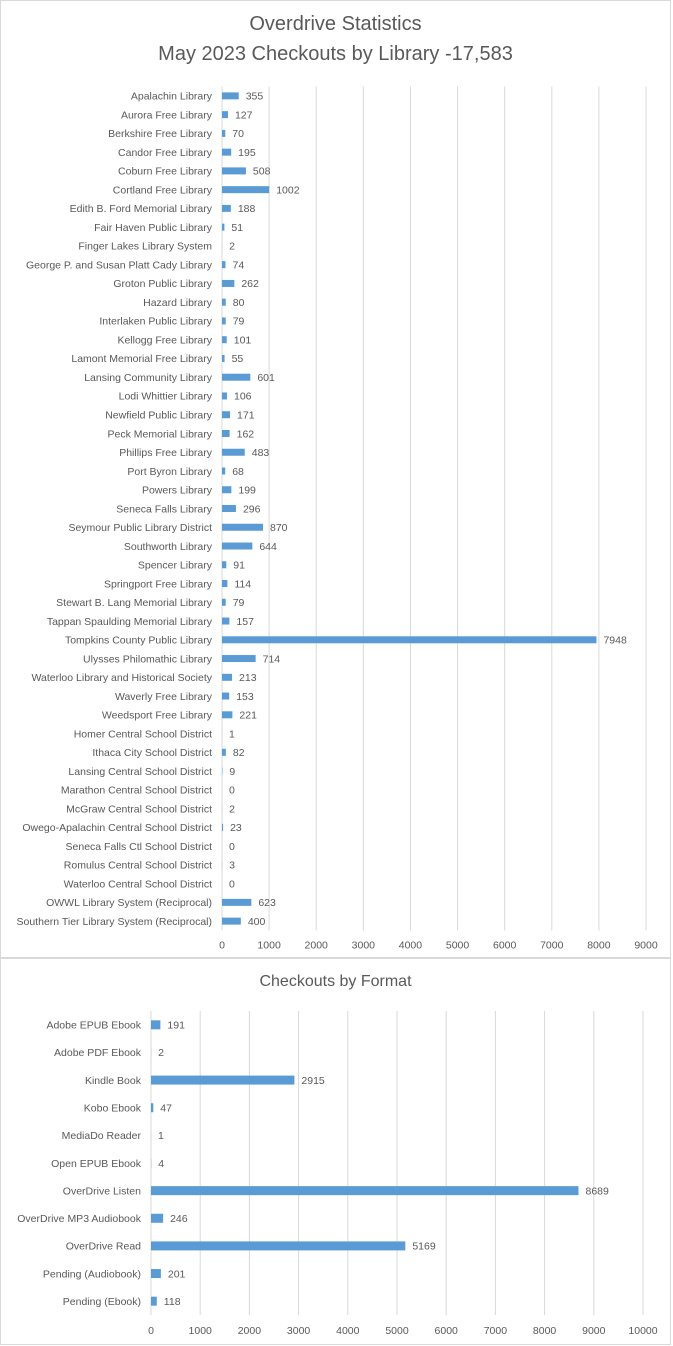  I want to click on data-label: 199, so click(247, 491).